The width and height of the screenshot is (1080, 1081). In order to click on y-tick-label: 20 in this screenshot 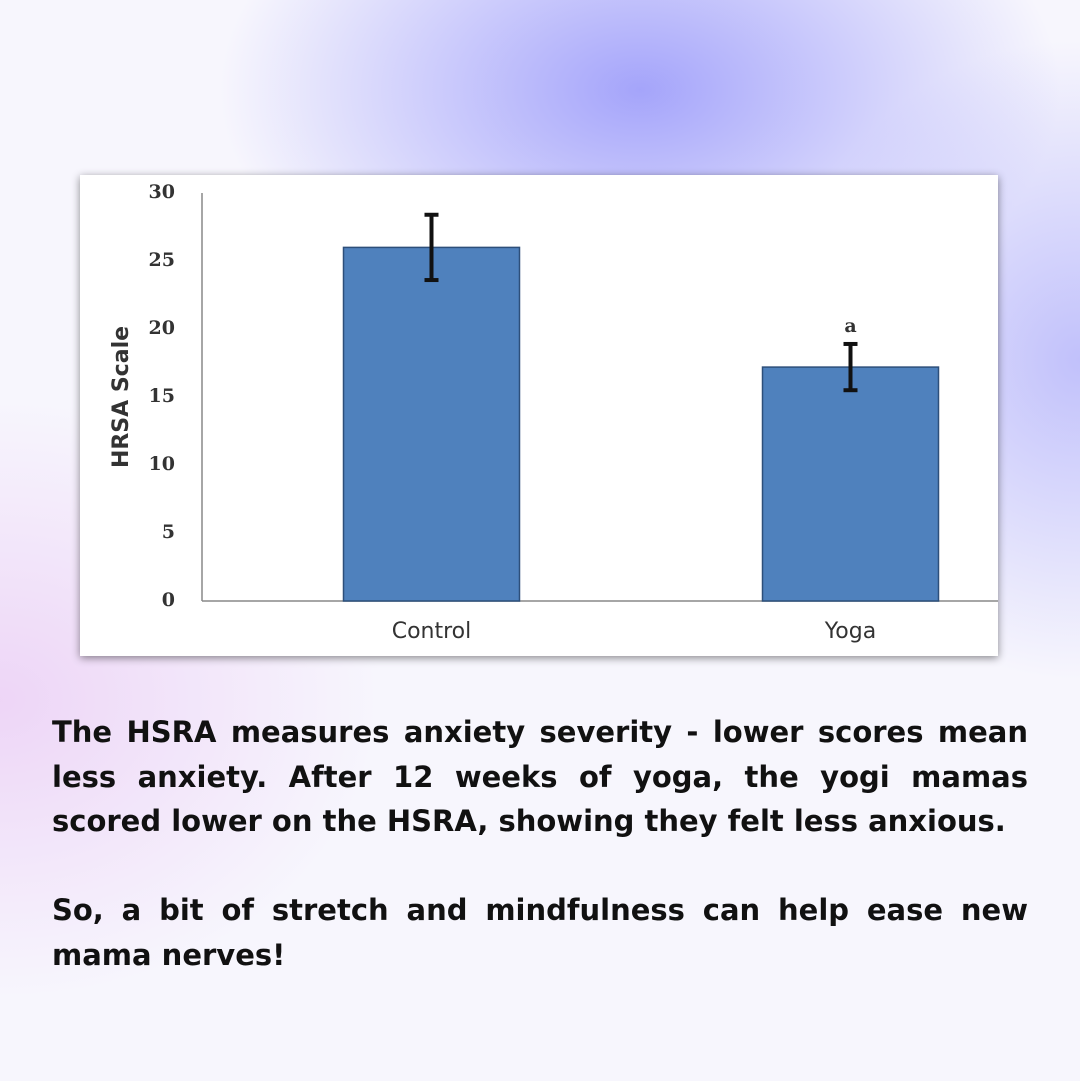, I will do `click(162, 328)`.